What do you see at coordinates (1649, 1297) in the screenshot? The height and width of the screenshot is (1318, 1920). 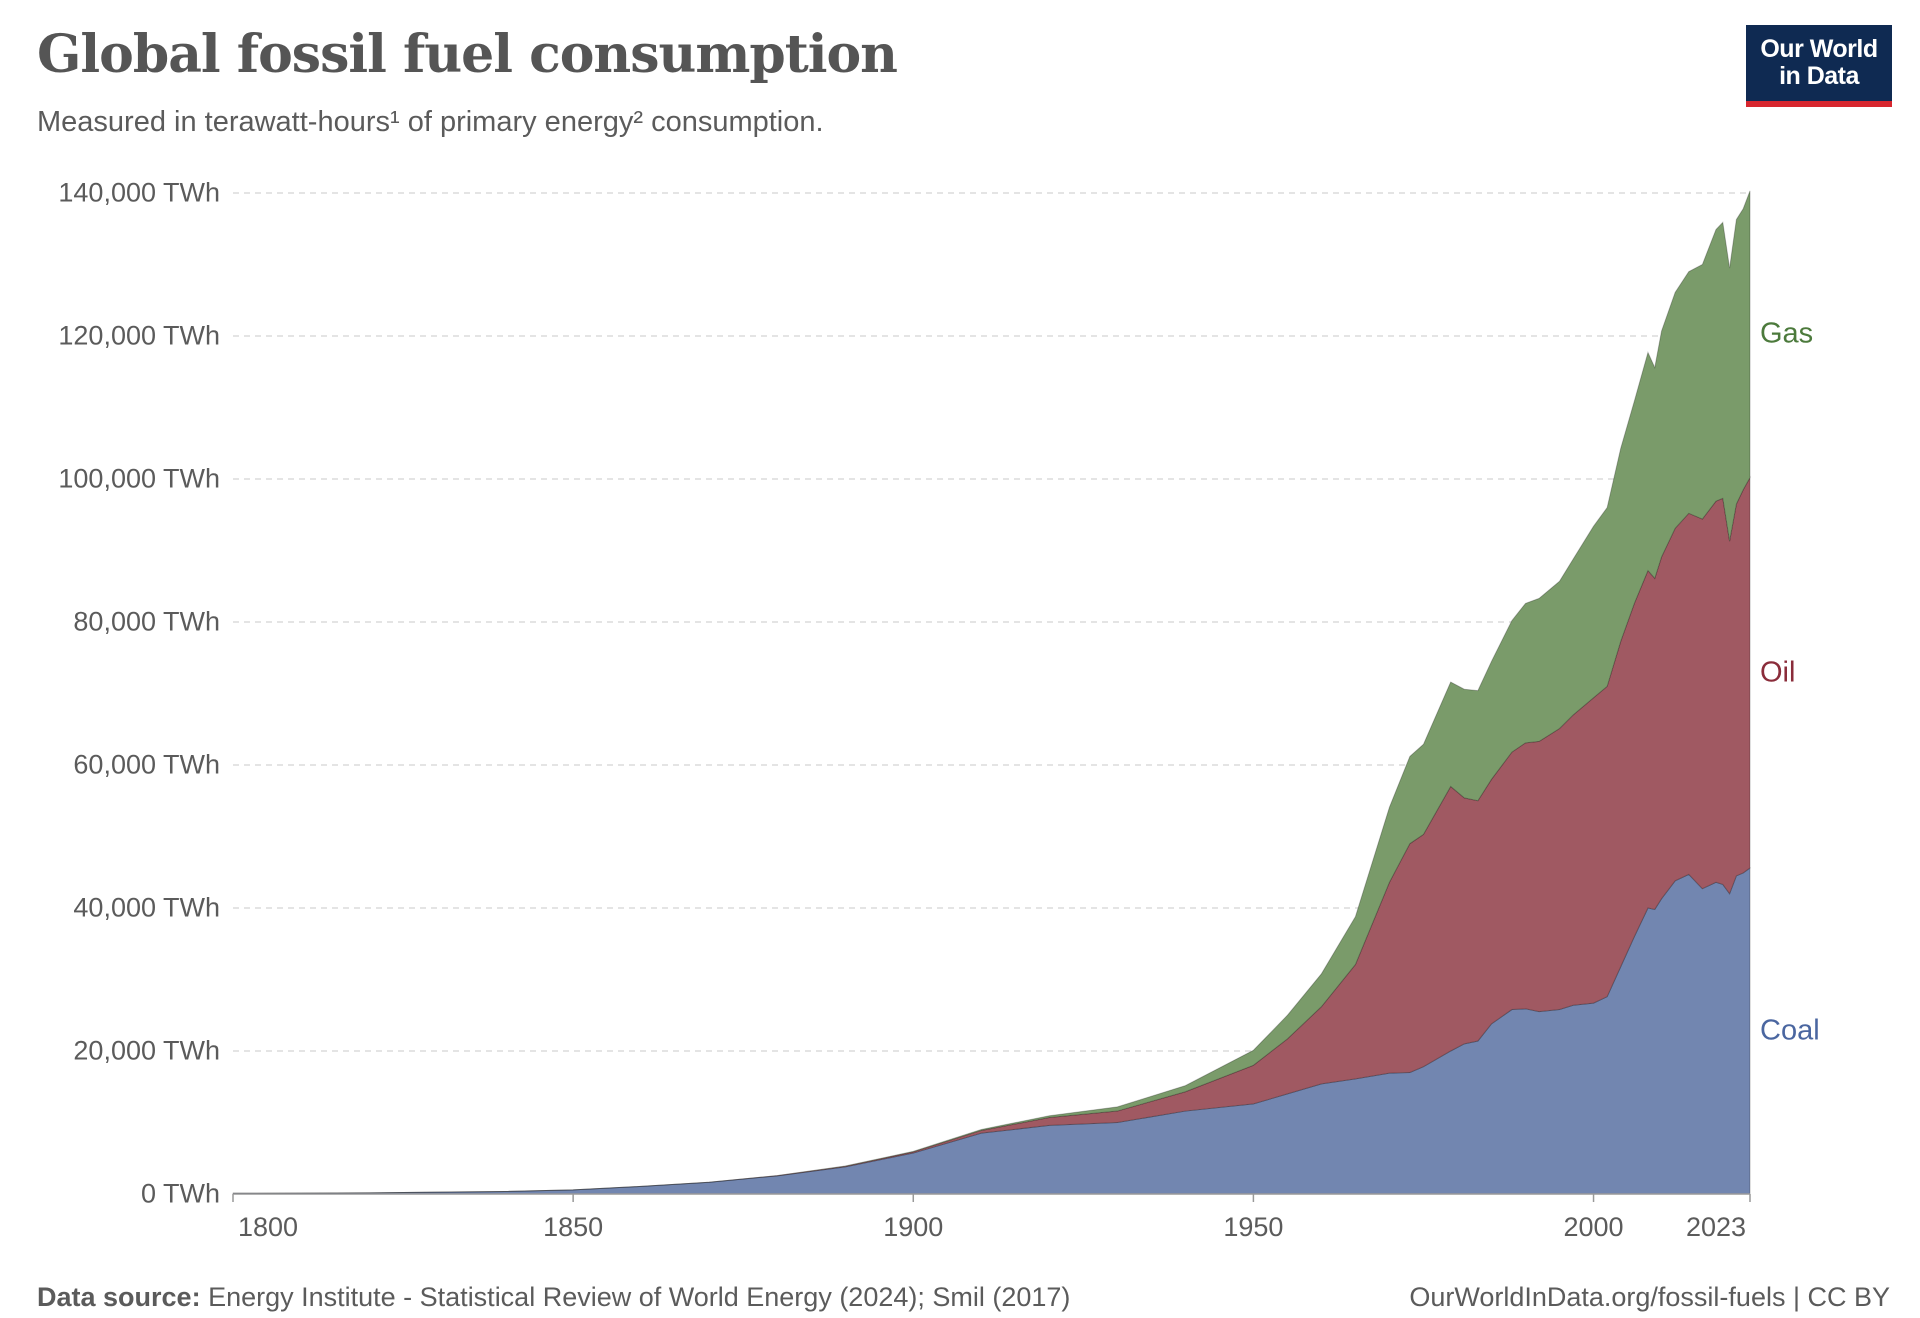 I see `footer-url: OurWorldInData.org/fossil-fuels | CC BY` at bounding box center [1649, 1297].